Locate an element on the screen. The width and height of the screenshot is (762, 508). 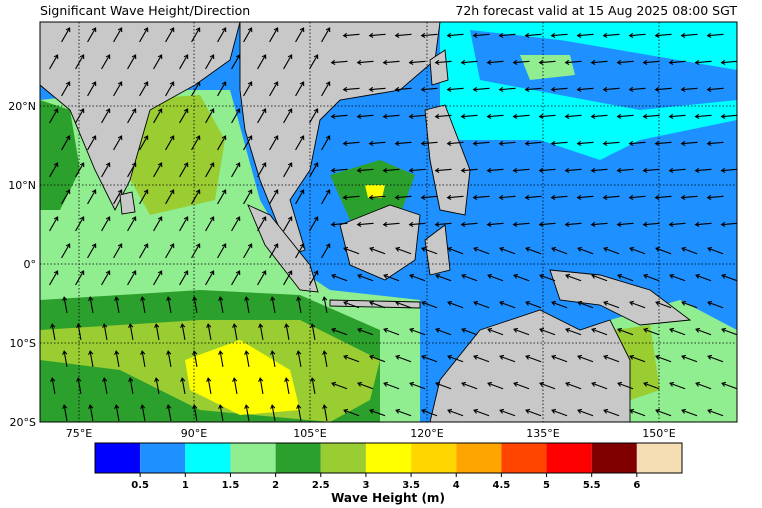
colorbar-label: Wave Height (m) is located at coordinates (388, 498).